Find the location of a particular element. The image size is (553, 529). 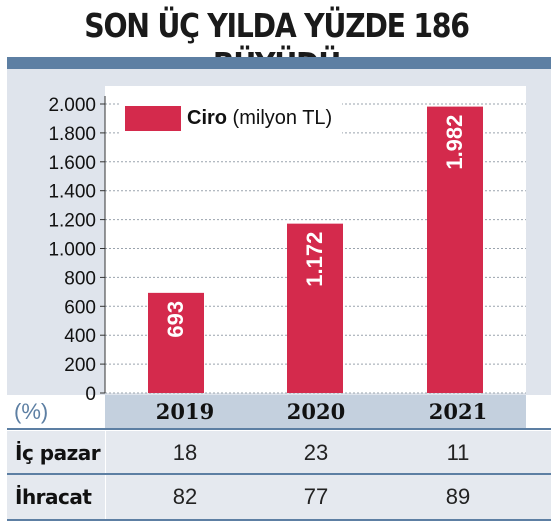

bar-2021 is located at coordinates (455, 249).